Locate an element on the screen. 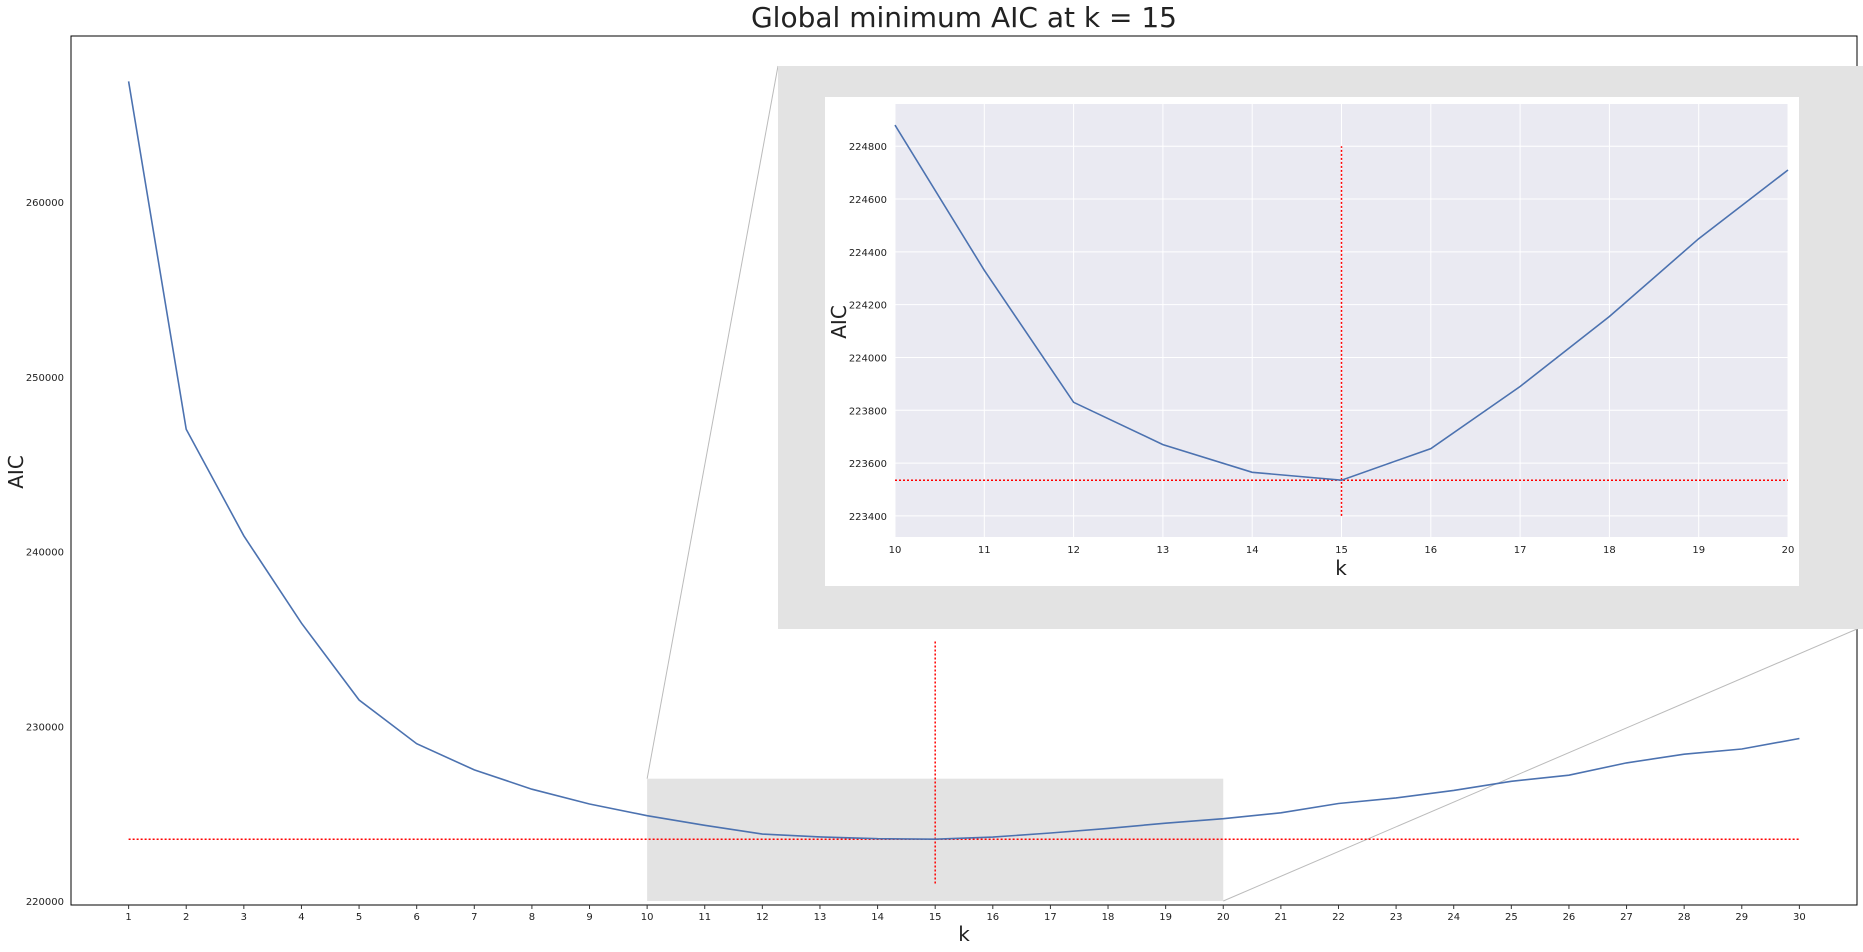 This screenshot has height=952, width=1863. x-tick-label: 7 is located at coordinates (474, 917).